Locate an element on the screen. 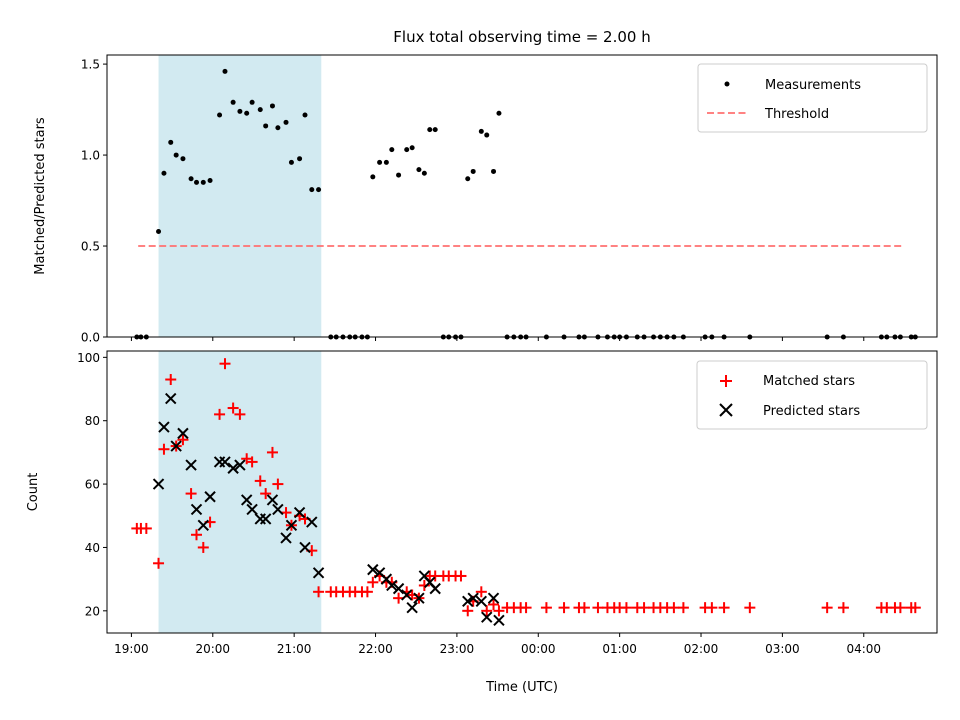 This screenshot has width=960, height=720. x-tick-label: 20:00 is located at coordinates (212, 649).